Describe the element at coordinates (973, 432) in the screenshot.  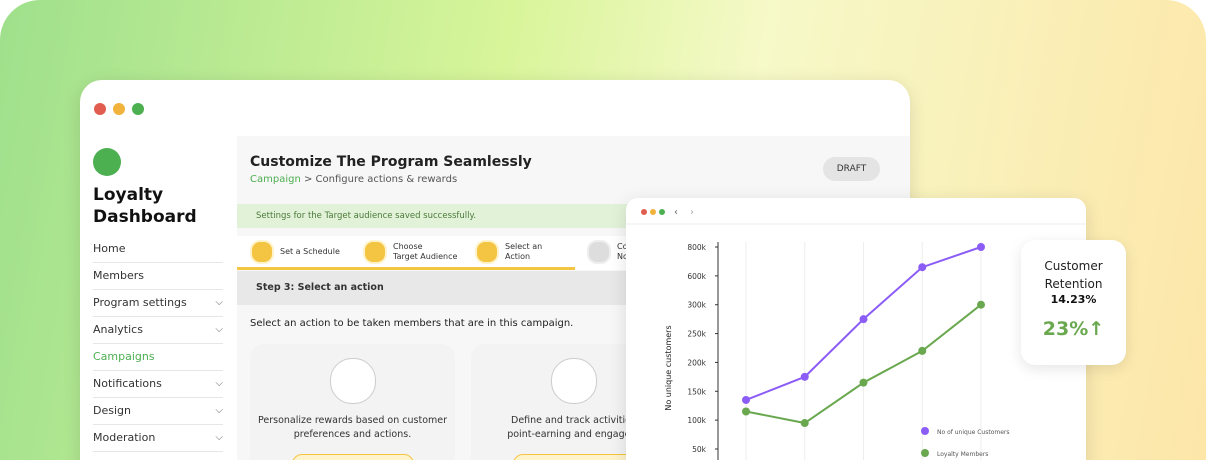
I see `legend-label: No of unique Customers` at that location.